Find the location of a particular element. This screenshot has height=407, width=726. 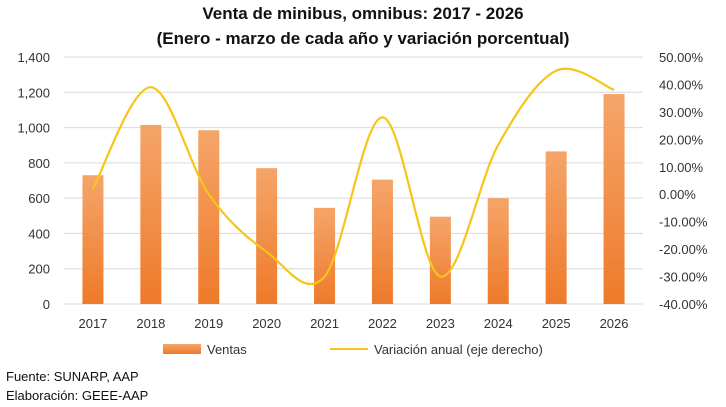

y2-tick-label: -40.00% is located at coordinates (683, 304).